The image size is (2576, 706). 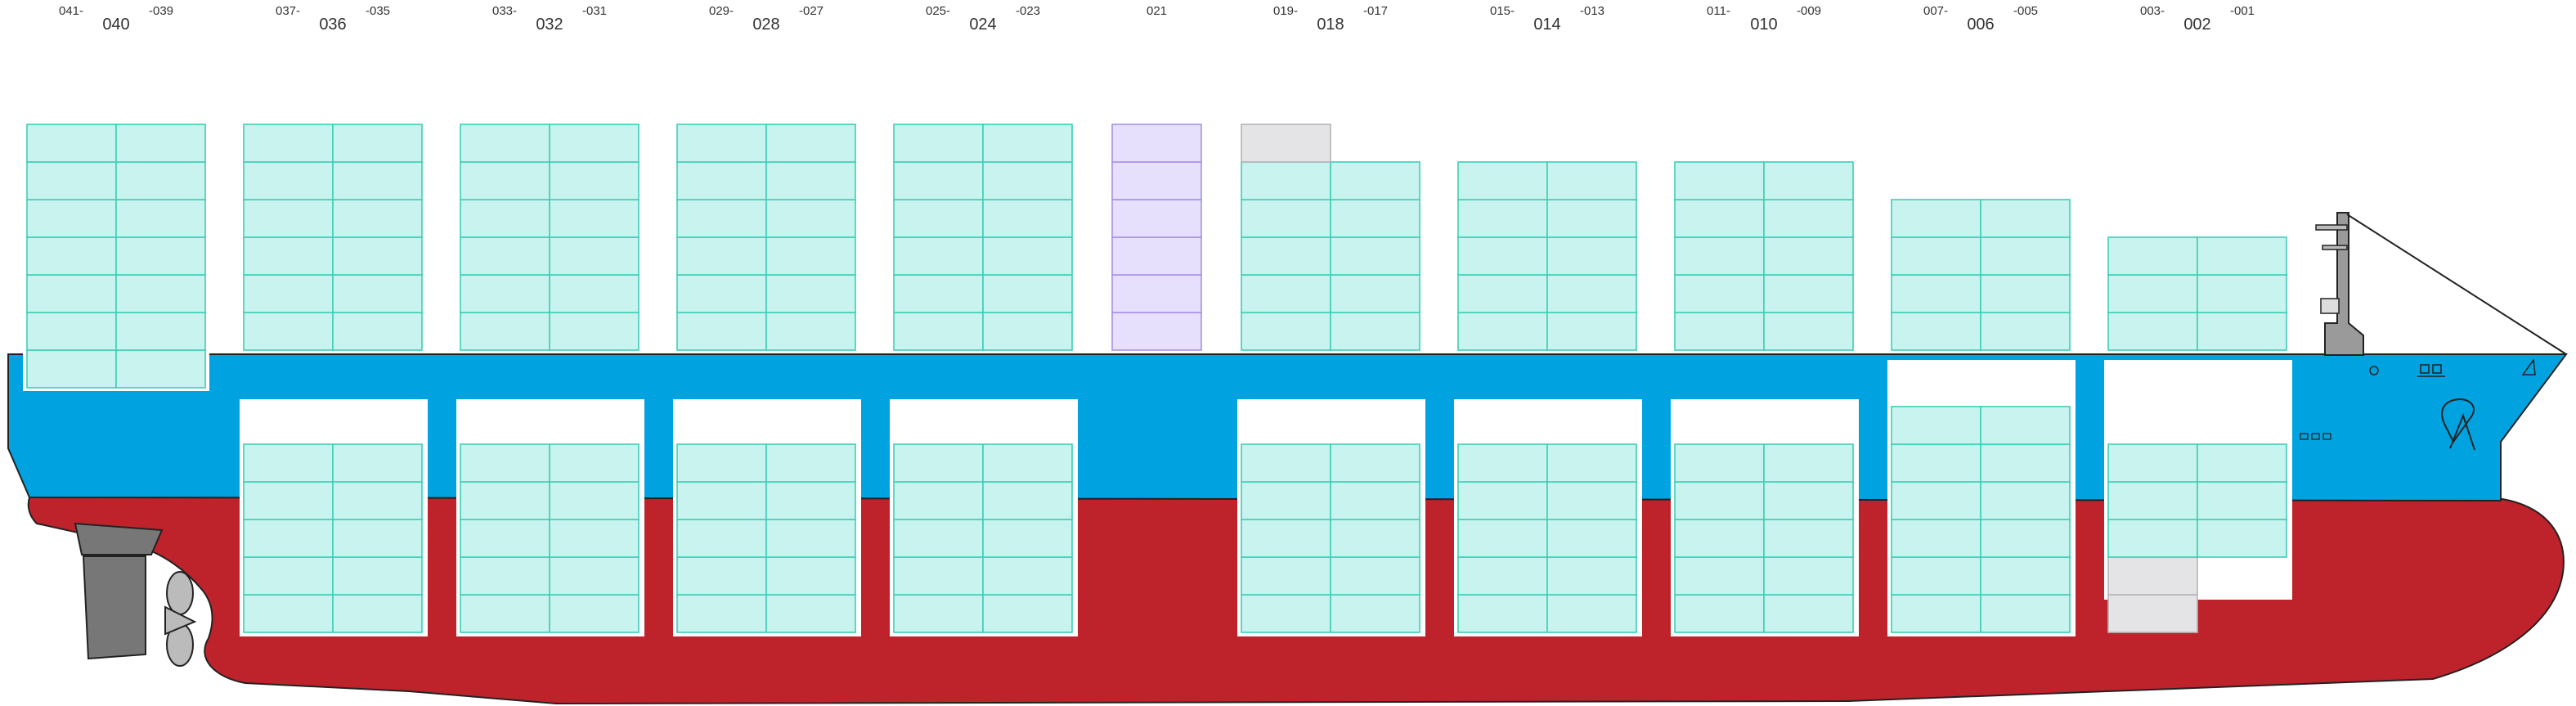 What do you see at coordinates (2152, 576) in the screenshot?
I see `container-slot-empty` at bounding box center [2152, 576].